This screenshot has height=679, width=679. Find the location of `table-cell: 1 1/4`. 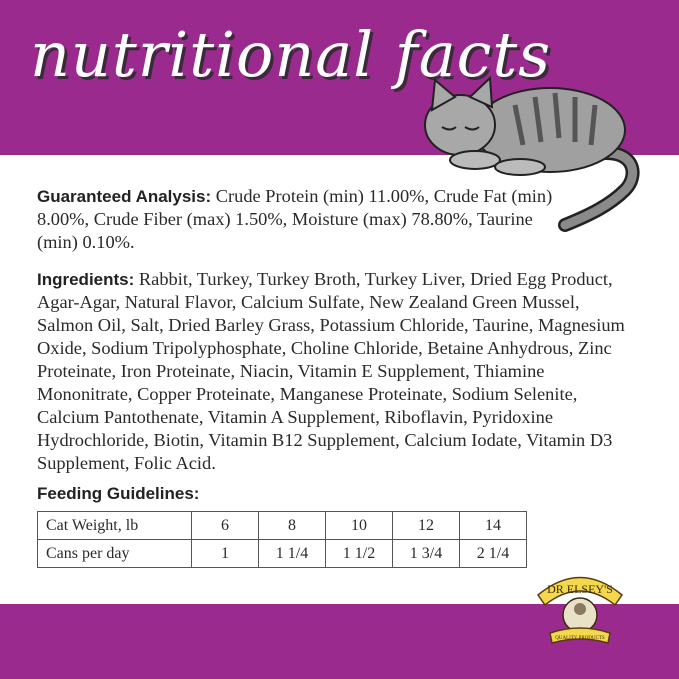

table-cell: 1 1/4 is located at coordinates (292, 553).